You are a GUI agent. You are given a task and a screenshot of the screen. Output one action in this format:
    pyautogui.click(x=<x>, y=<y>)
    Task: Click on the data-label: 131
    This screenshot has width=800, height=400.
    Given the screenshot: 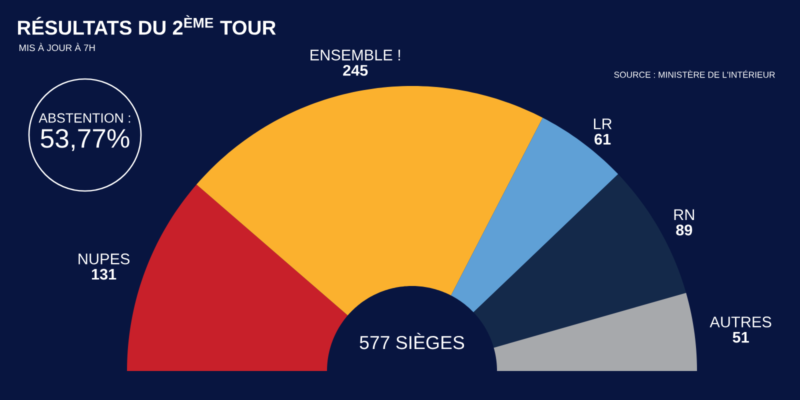 What is the action you would take?
    pyautogui.click(x=104, y=274)
    